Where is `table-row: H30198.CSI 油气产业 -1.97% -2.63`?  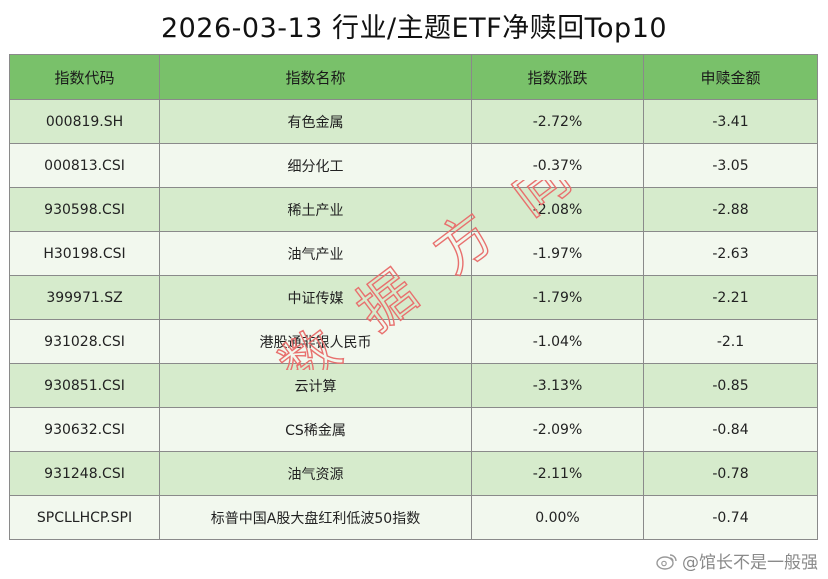
table-row: H30198.CSI 油气产业 -1.97% -2.63 is located at coordinates (413, 253).